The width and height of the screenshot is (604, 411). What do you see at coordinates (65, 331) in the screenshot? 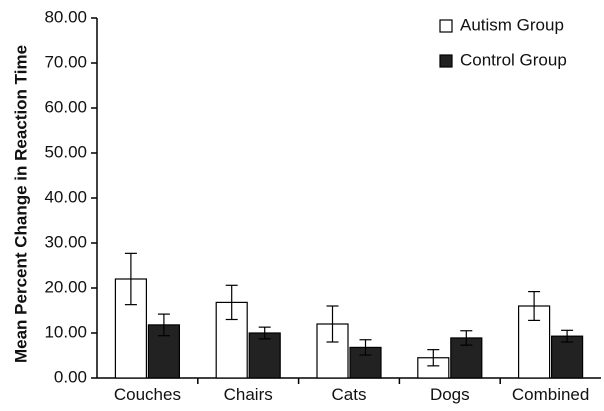
I see `y-tick-label: 10.00` at bounding box center [65, 331].